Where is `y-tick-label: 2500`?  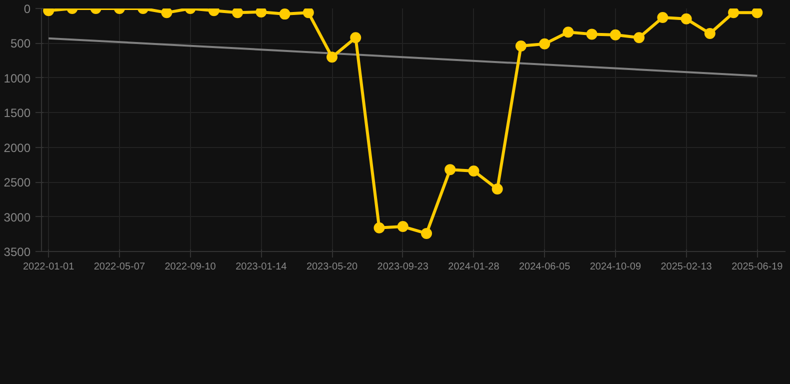 y-tick-label: 2500 is located at coordinates (17, 183).